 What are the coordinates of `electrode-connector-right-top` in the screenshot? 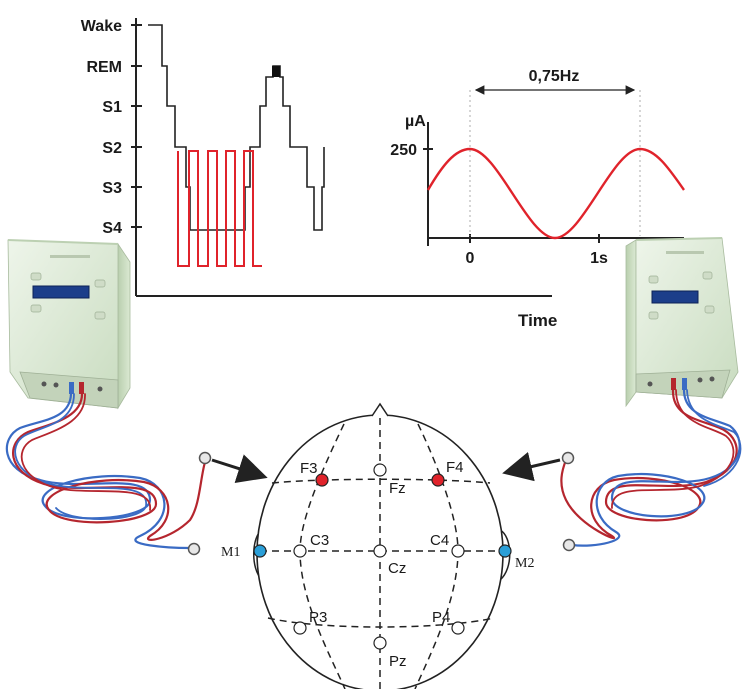 It's located at (568, 458).